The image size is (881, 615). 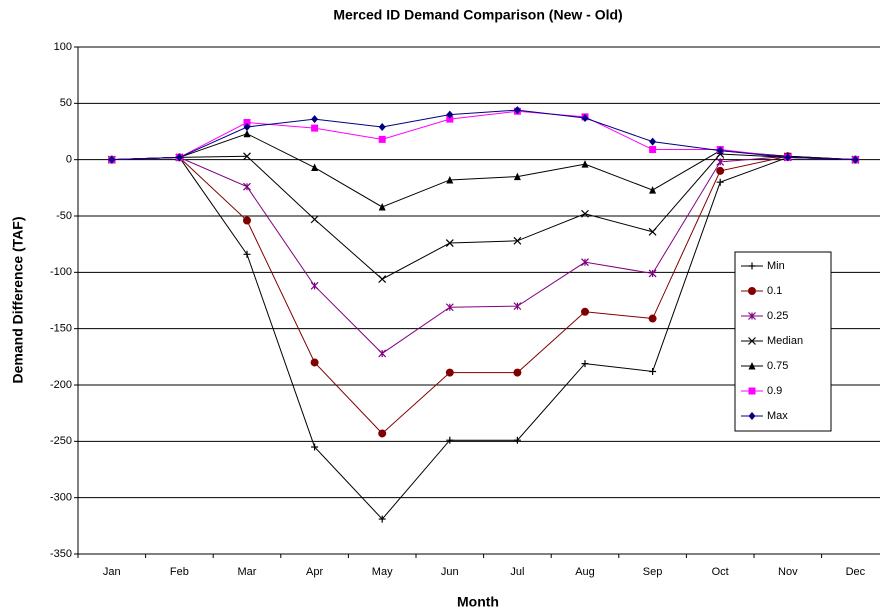 What do you see at coordinates (477, 15) in the screenshot?
I see `chart-title: Merced ID Demand Comparison (New - Old)` at bounding box center [477, 15].